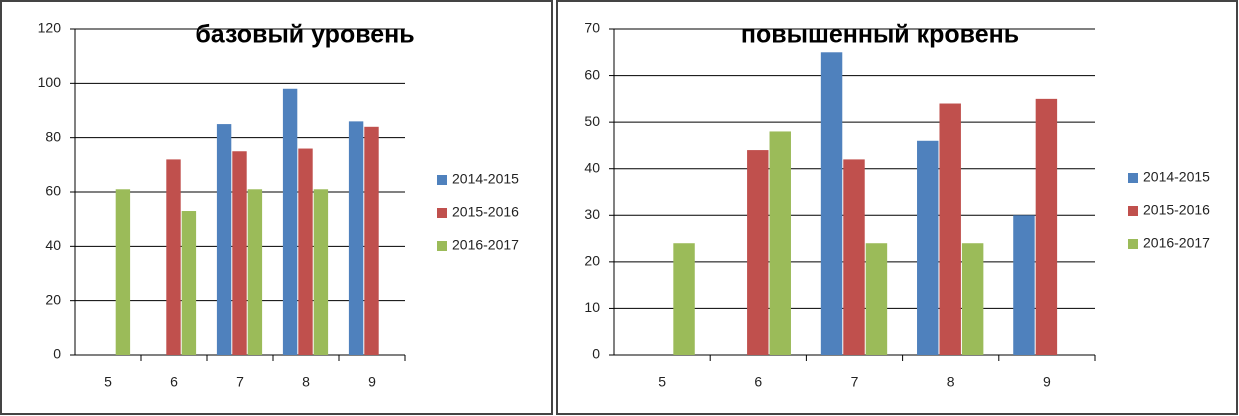 The height and width of the screenshot is (416, 1239). Describe the element at coordinates (50, 82) in the screenshot. I see `y-tick-label: 100` at that location.